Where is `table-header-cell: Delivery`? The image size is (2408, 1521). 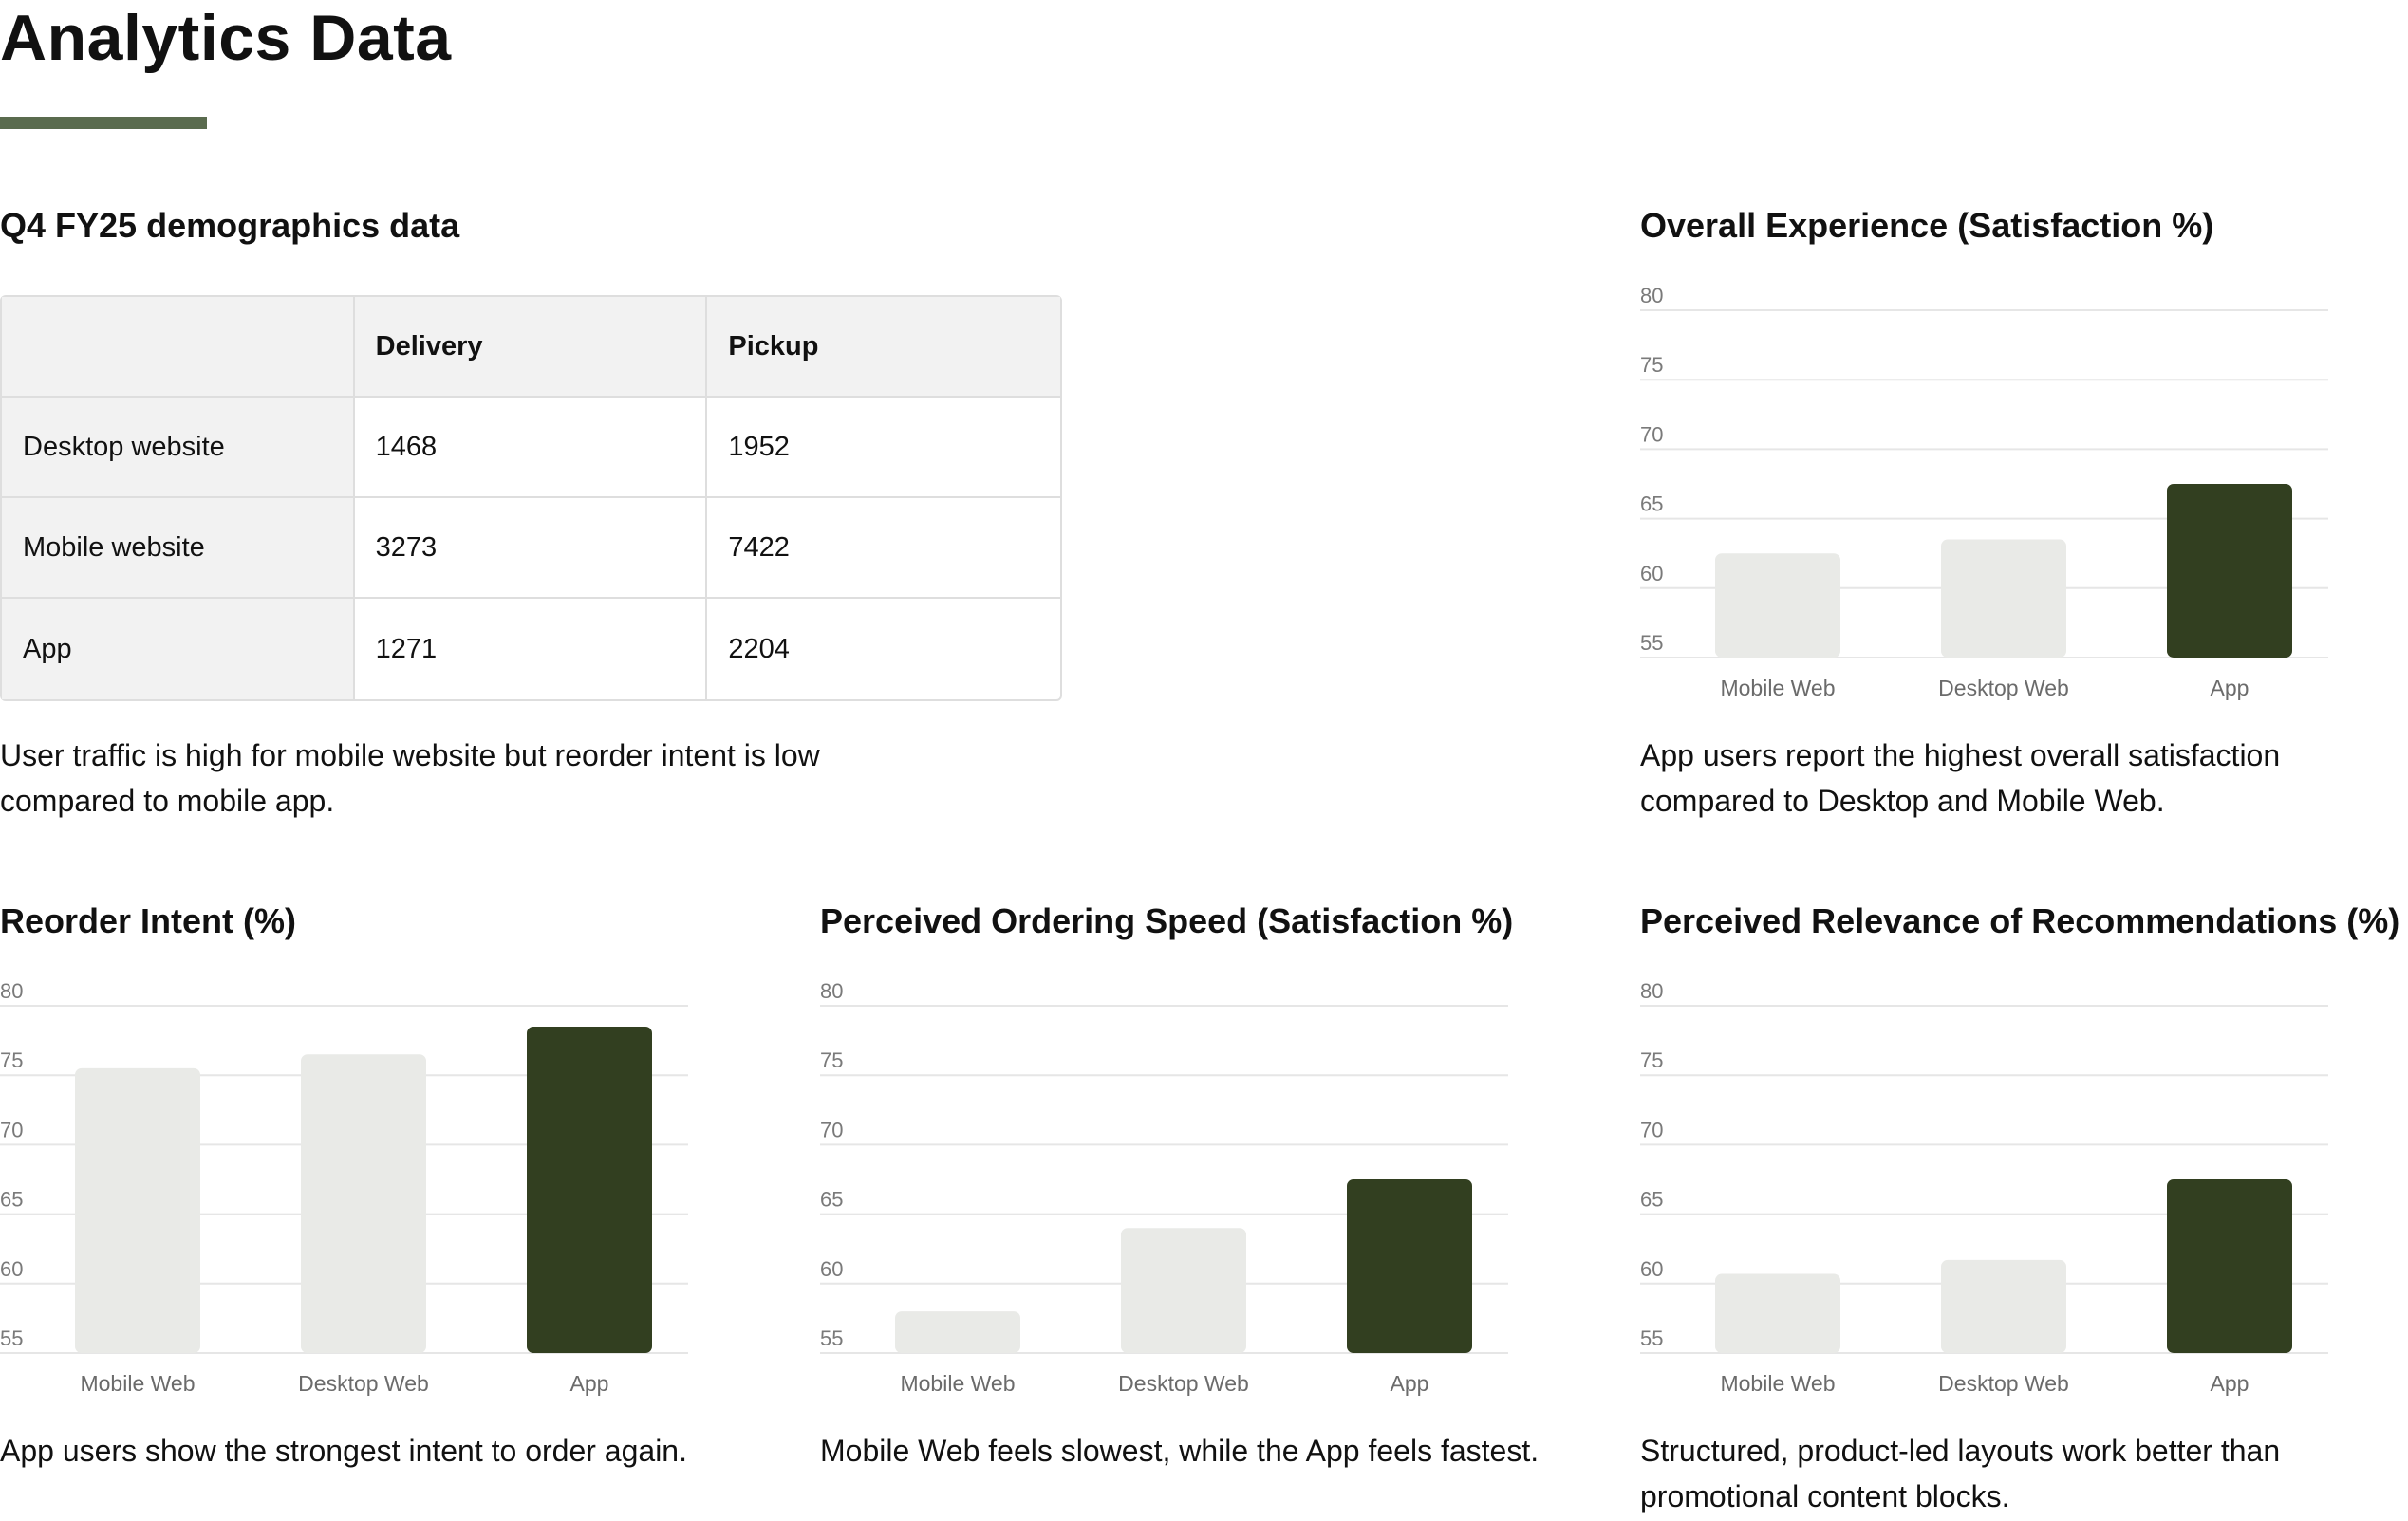
table-header-cell: Delivery is located at coordinates (531, 347).